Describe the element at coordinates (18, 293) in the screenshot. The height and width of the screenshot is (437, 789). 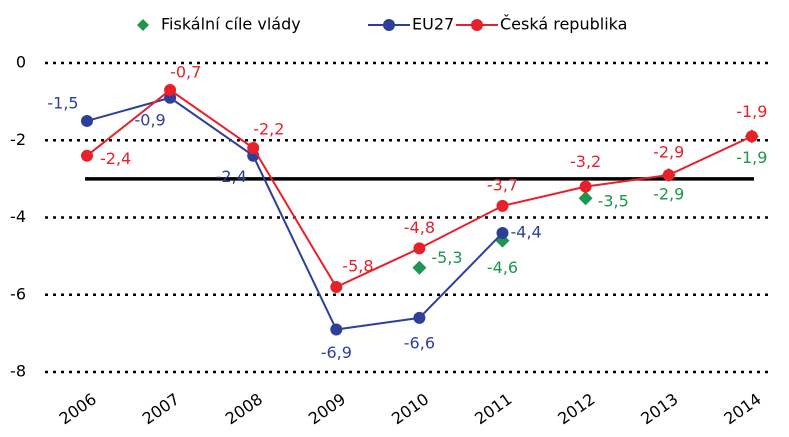
I see `y-tick-label: -6` at that location.